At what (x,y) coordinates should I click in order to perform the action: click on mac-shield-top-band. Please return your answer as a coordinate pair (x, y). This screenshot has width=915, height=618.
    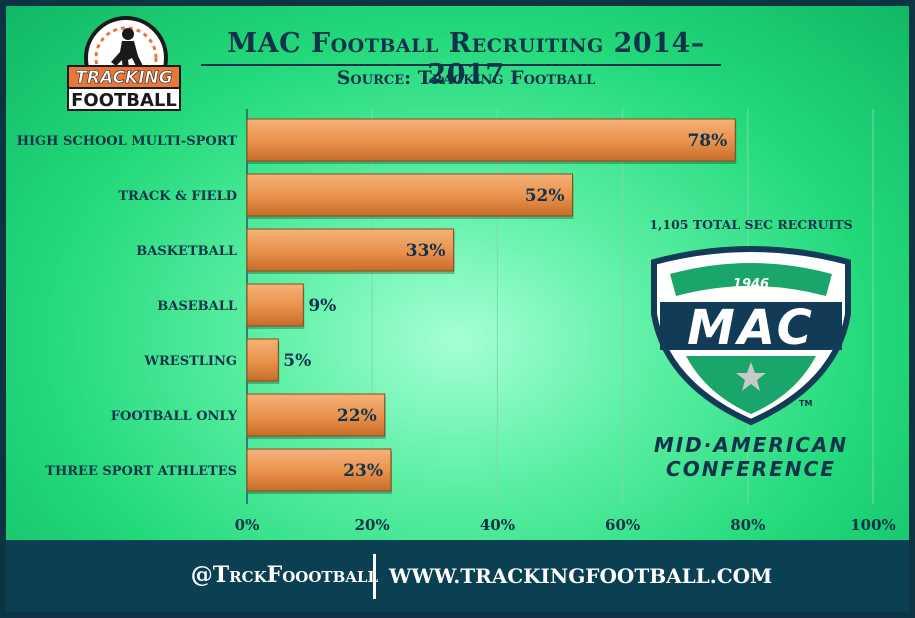
    Looking at the image, I should click on (751, 279).